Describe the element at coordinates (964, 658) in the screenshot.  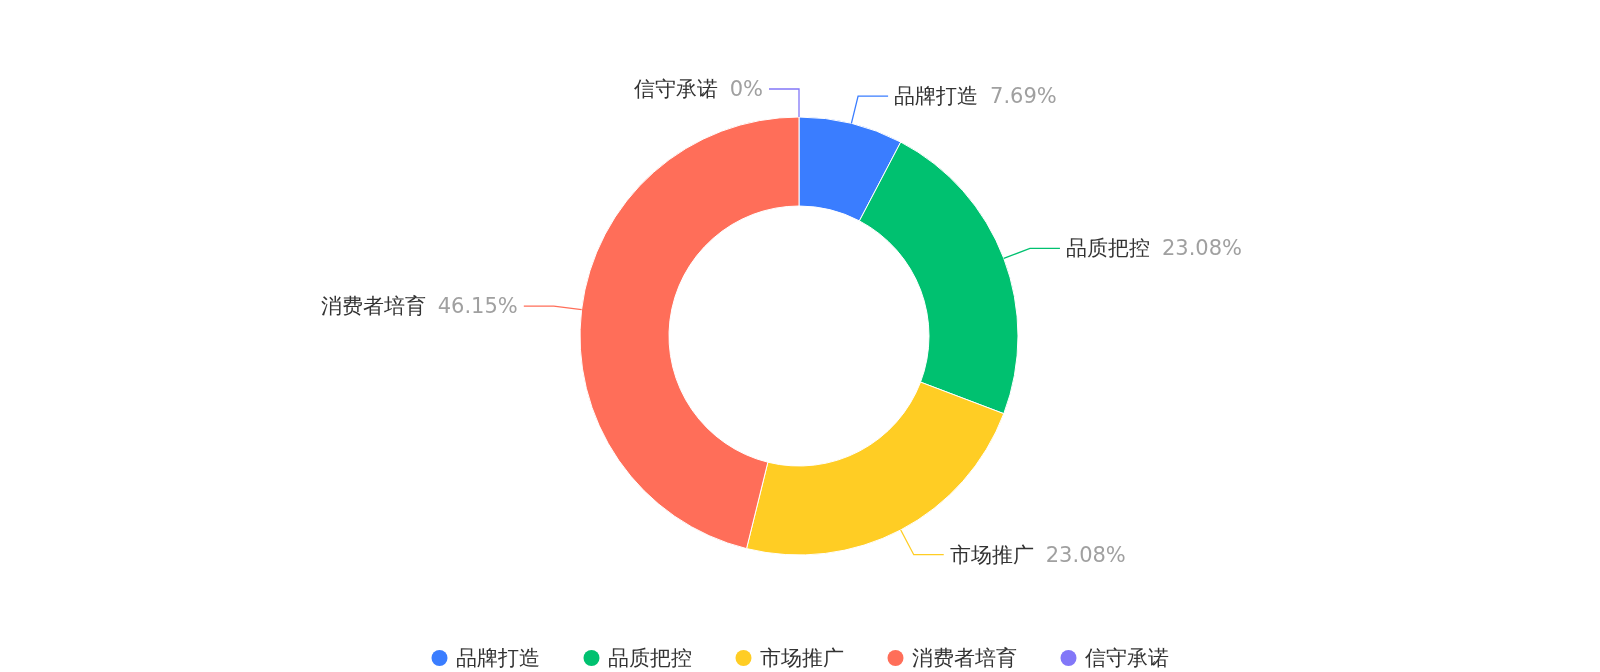
I see `legend-label: 消费者培育` at that location.